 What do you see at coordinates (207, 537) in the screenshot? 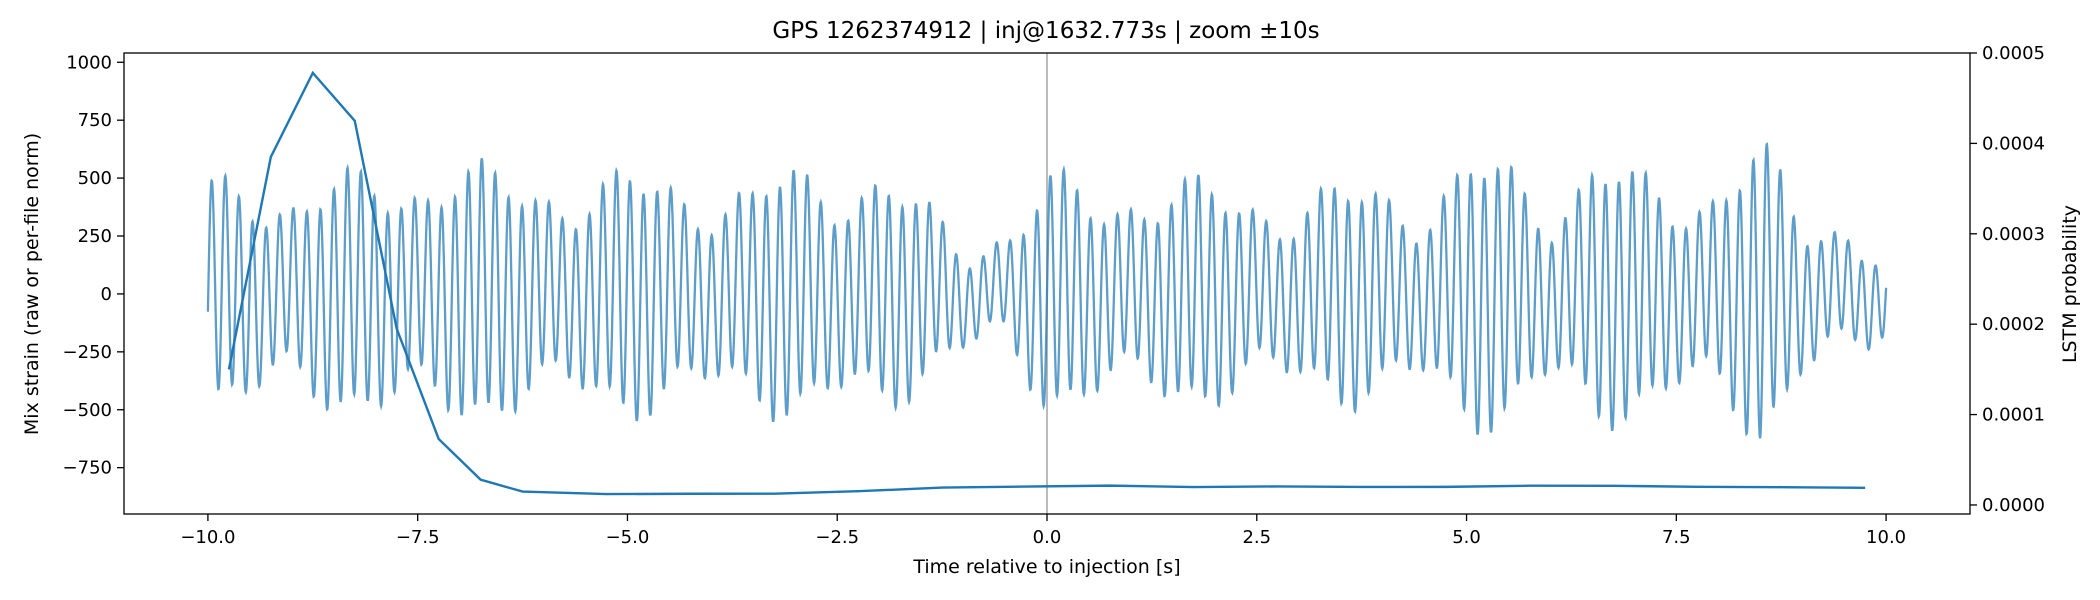
I see `x-tick-label: −10.0` at bounding box center [207, 537].